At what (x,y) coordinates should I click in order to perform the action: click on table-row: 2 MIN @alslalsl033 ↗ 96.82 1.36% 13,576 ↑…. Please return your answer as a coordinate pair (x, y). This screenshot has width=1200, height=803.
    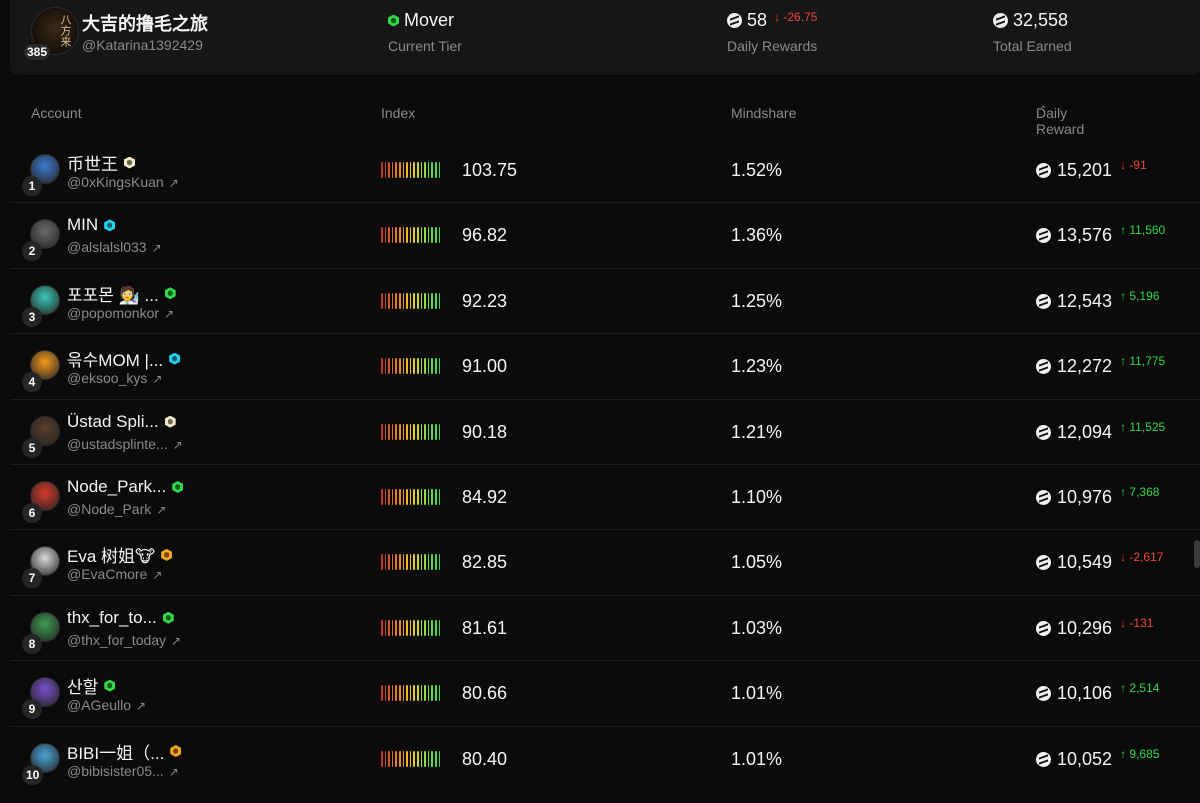
    Looking at the image, I should click on (605, 236).